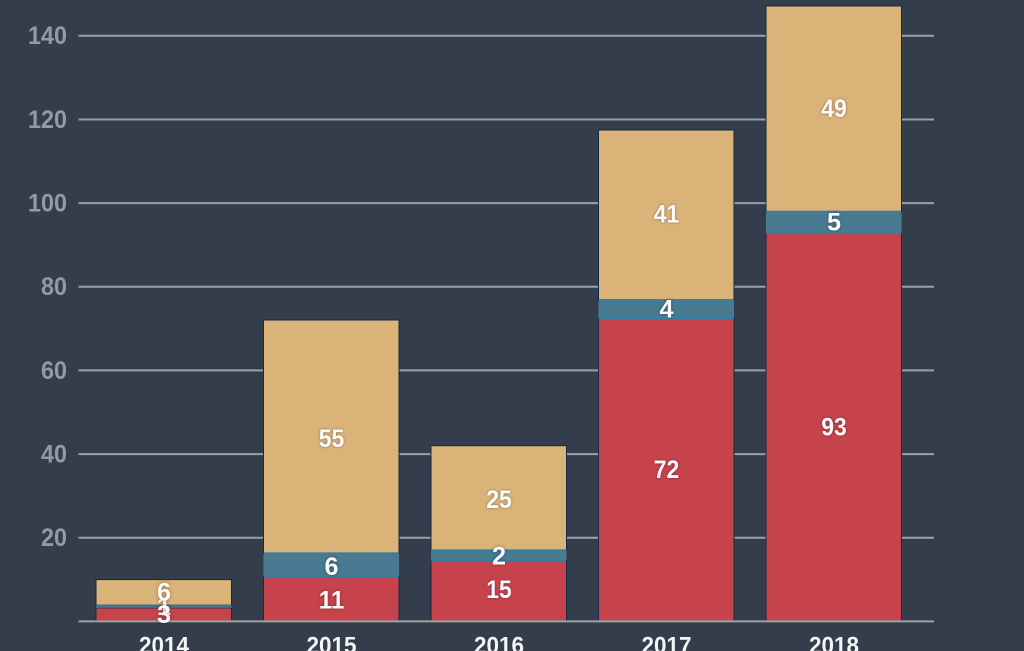  What do you see at coordinates (667, 470) in the screenshot?
I see `svg-text: 72` at bounding box center [667, 470].